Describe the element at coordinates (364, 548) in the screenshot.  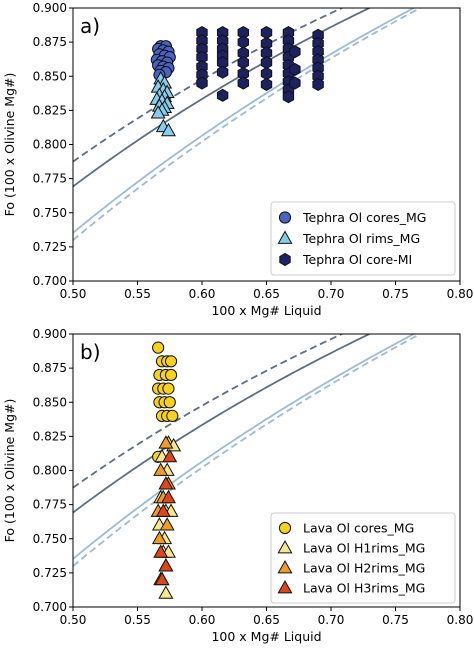
I see `legend-label: Lava Ol H1rims_MG` at that location.